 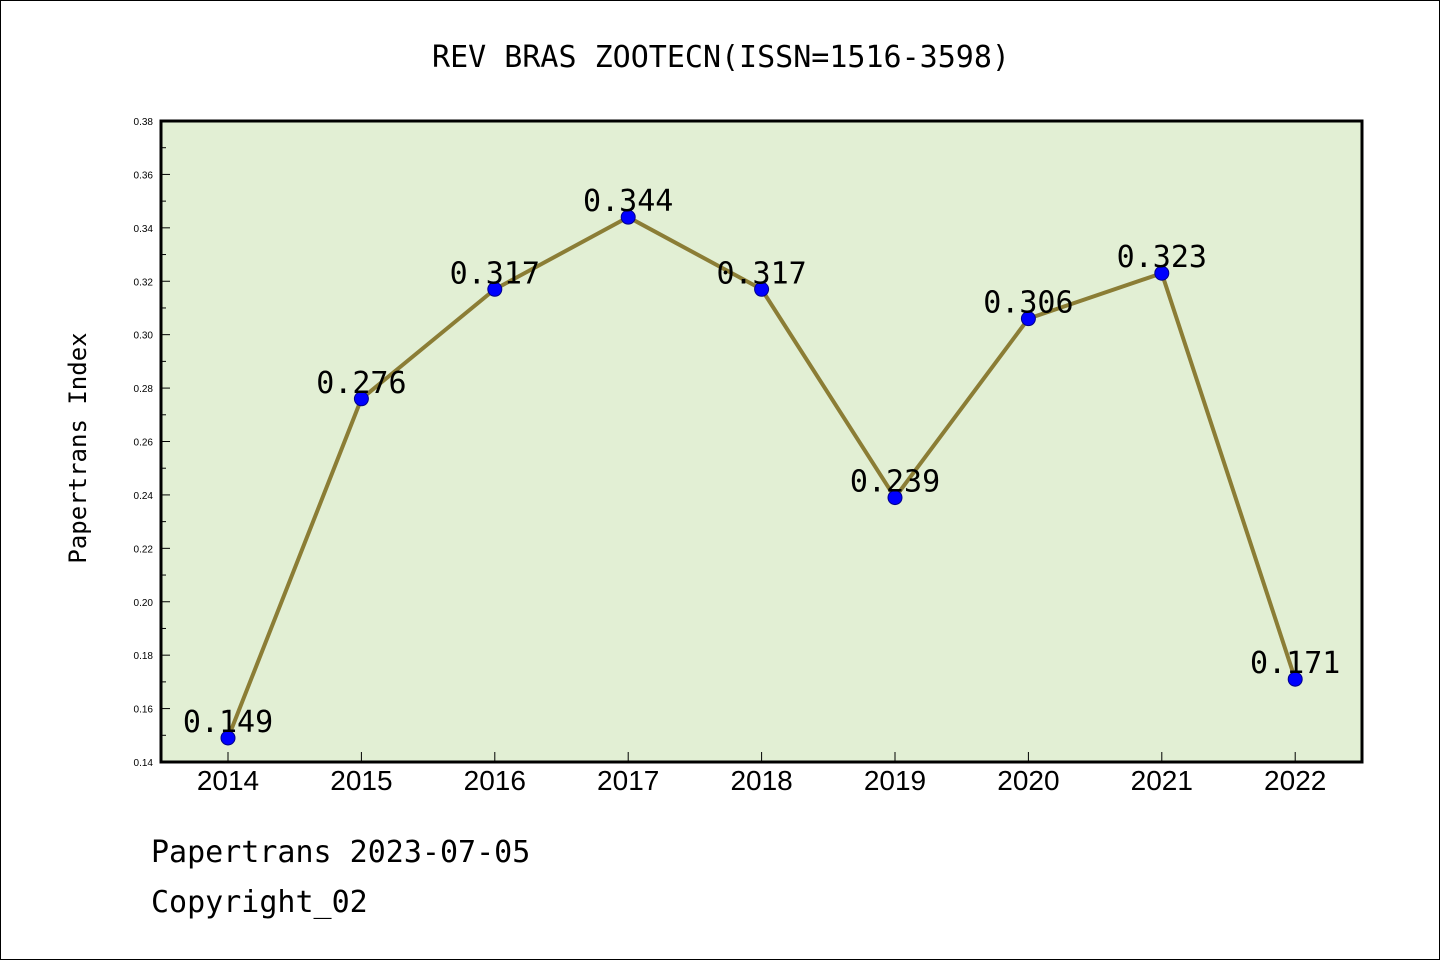 What do you see at coordinates (1028, 303) in the screenshot?
I see `data-label: 0.306` at bounding box center [1028, 303].